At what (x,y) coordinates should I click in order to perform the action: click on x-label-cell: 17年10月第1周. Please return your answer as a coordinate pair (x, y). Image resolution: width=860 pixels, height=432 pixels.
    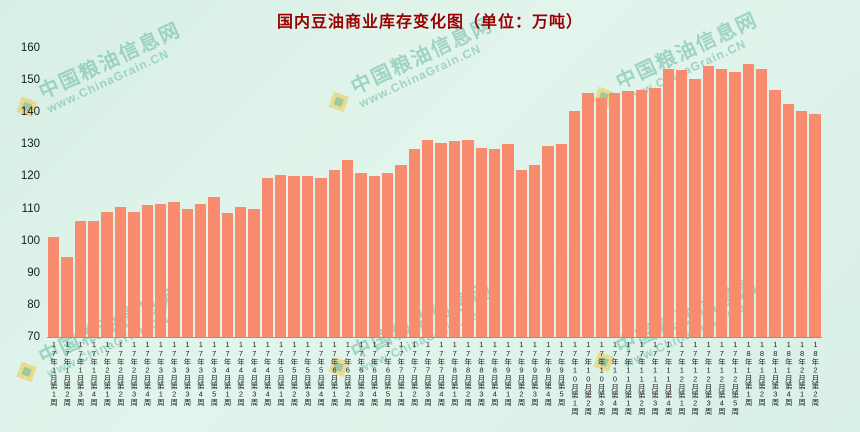
    Looking at the image, I should click on (574, 385).